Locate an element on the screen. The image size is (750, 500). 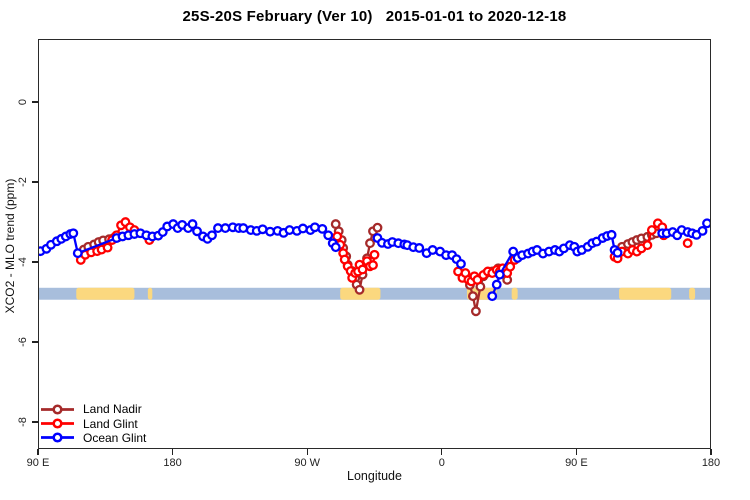
legend-label: Land Glint is located at coordinates (110, 423).